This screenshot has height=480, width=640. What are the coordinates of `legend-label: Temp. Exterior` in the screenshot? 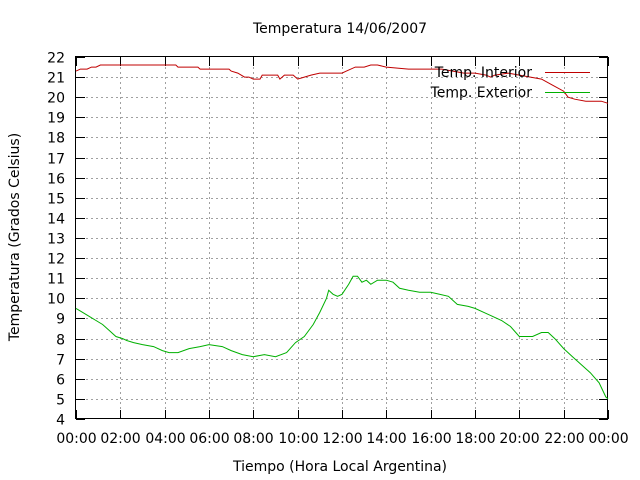 It's located at (481, 93).